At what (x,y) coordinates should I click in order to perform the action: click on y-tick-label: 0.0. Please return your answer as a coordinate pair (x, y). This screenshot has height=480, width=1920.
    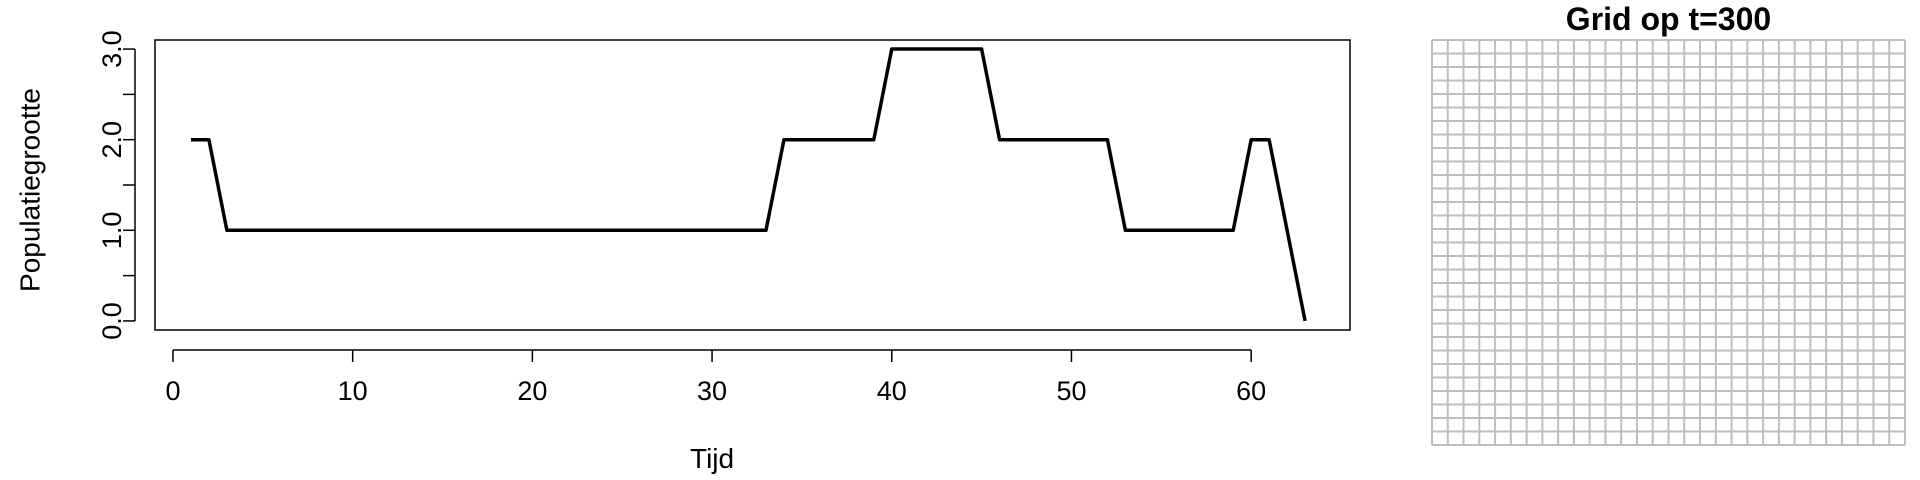
    Looking at the image, I should click on (112, 321).